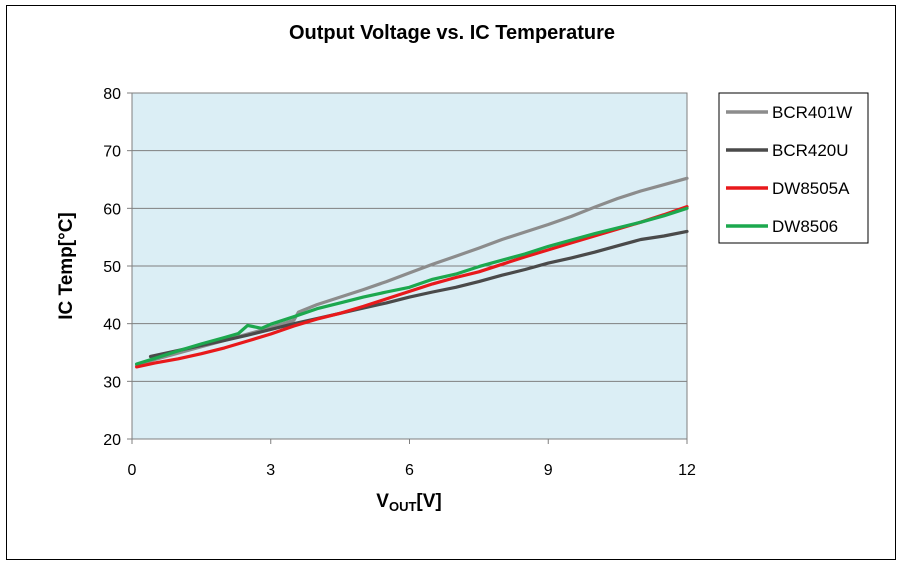  What do you see at coordinates (270, 470) in the screenshot?
I see `x-tick-label: 3` at bounding box center [270, 470].